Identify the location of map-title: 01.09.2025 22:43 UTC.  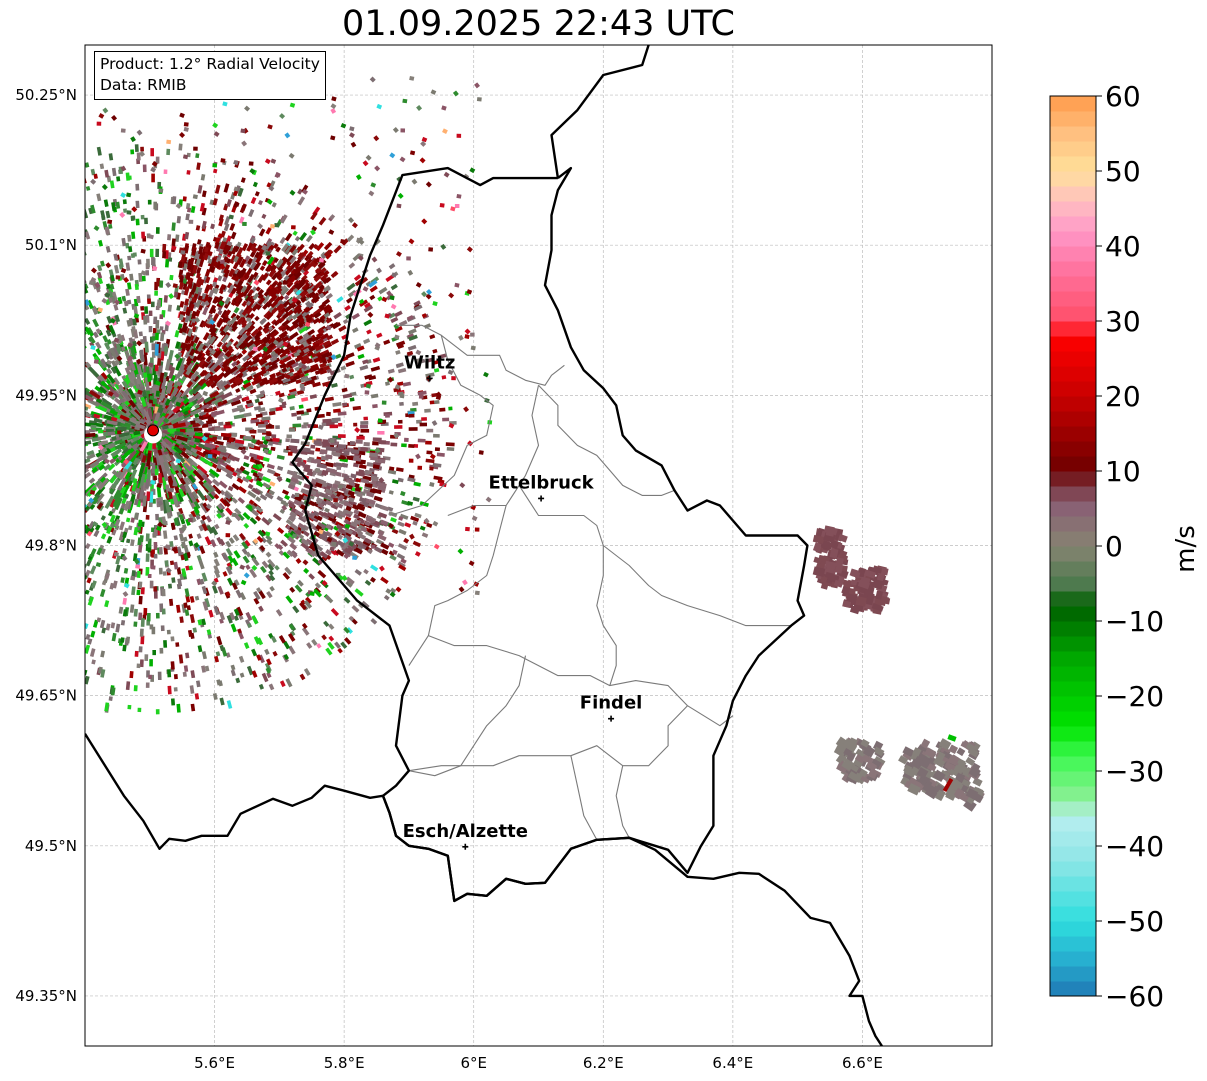
(538, 24).